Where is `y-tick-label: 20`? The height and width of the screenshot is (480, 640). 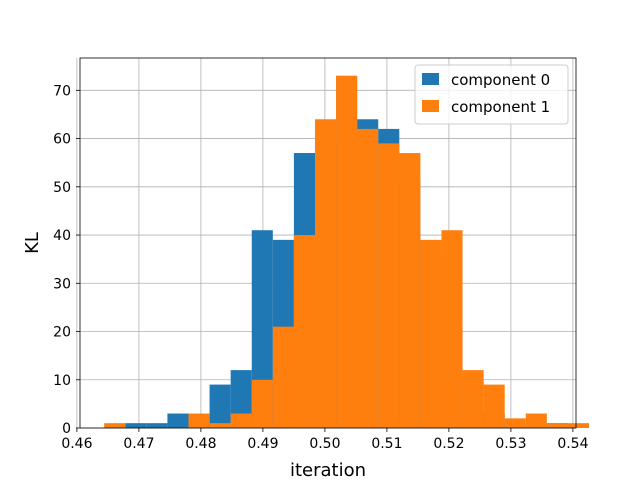
y-tick-label: 20 is located at coordinates (62, 333).